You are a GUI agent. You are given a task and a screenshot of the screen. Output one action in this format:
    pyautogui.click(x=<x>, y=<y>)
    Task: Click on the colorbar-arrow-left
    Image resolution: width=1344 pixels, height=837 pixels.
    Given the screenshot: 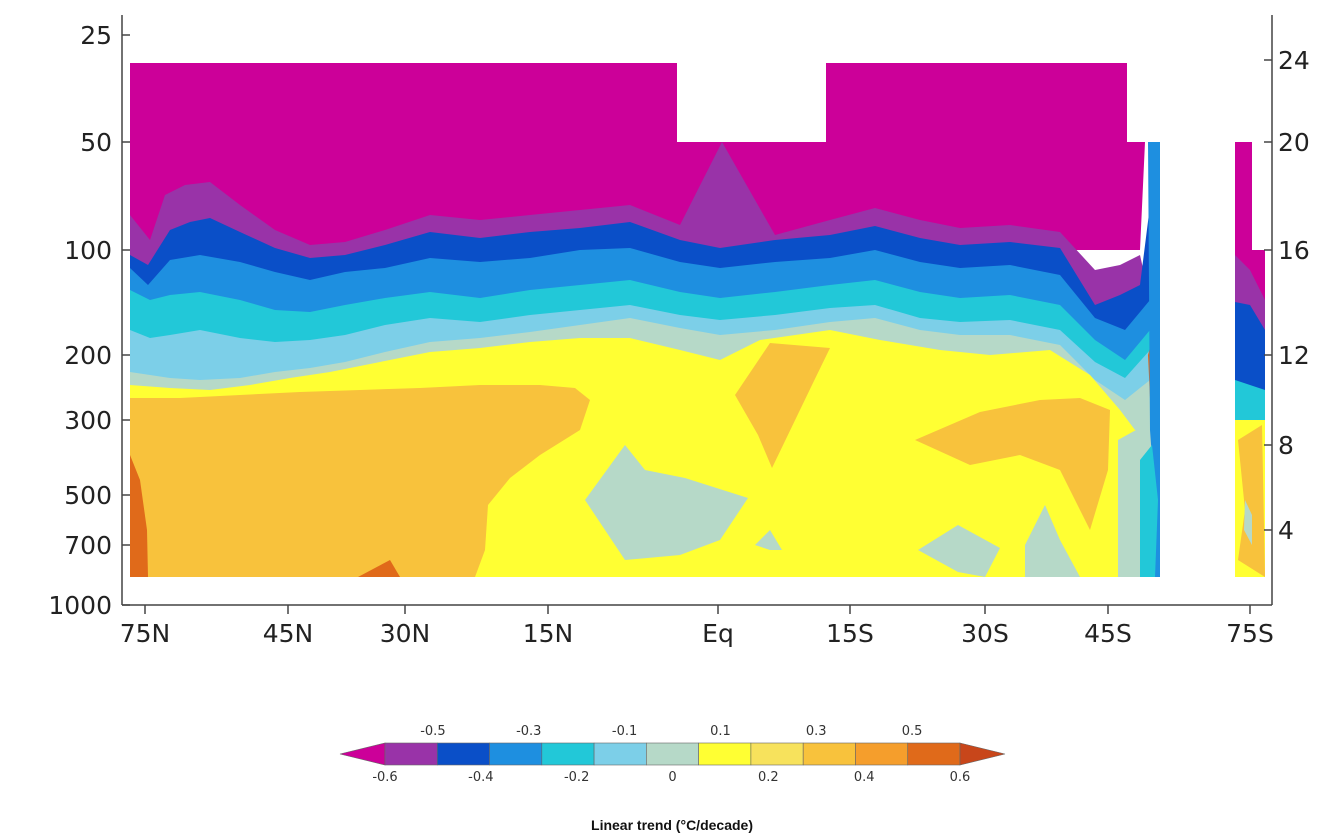 What is the action you would take?
    pyautogui.click(x=362, y=754)
    